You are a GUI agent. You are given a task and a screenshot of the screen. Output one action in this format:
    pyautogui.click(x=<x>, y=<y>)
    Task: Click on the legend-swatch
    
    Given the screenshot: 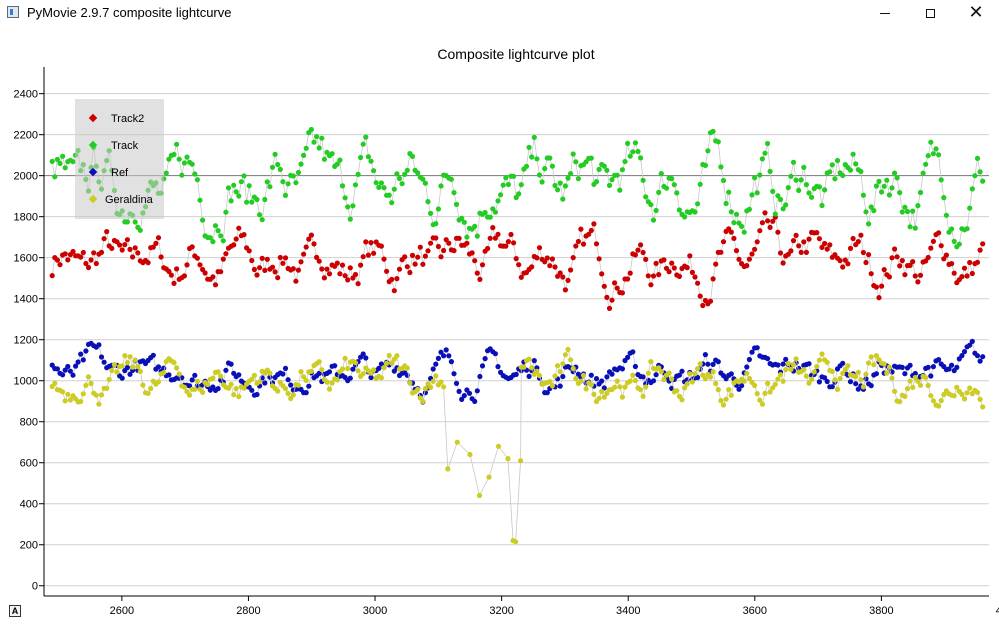 What is the action you would take?
    pyautogui.click(x=93, y=199)
    